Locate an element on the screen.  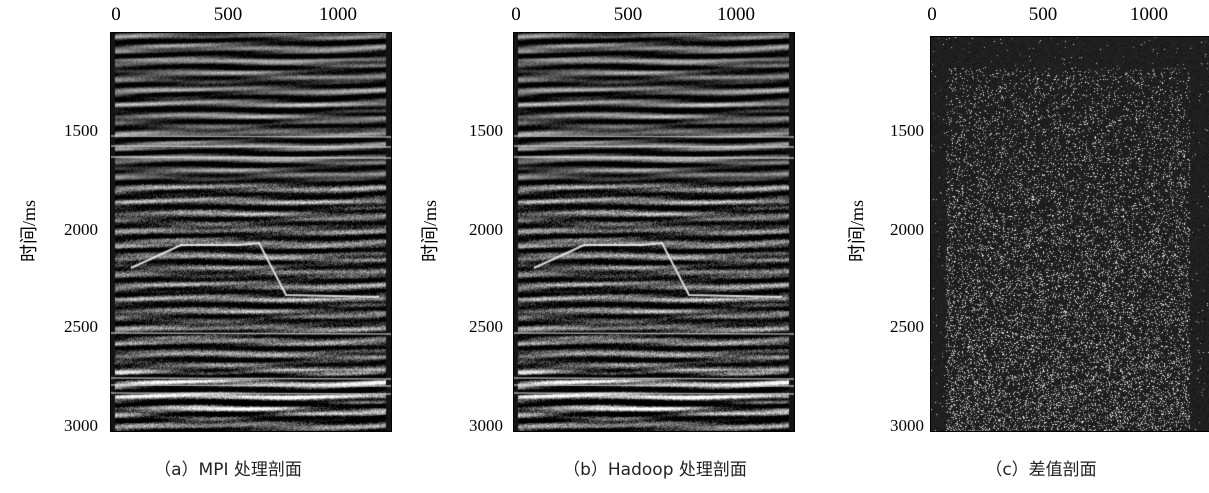
y-axis-label: 时间/ms is located at coordinates (430, 231).